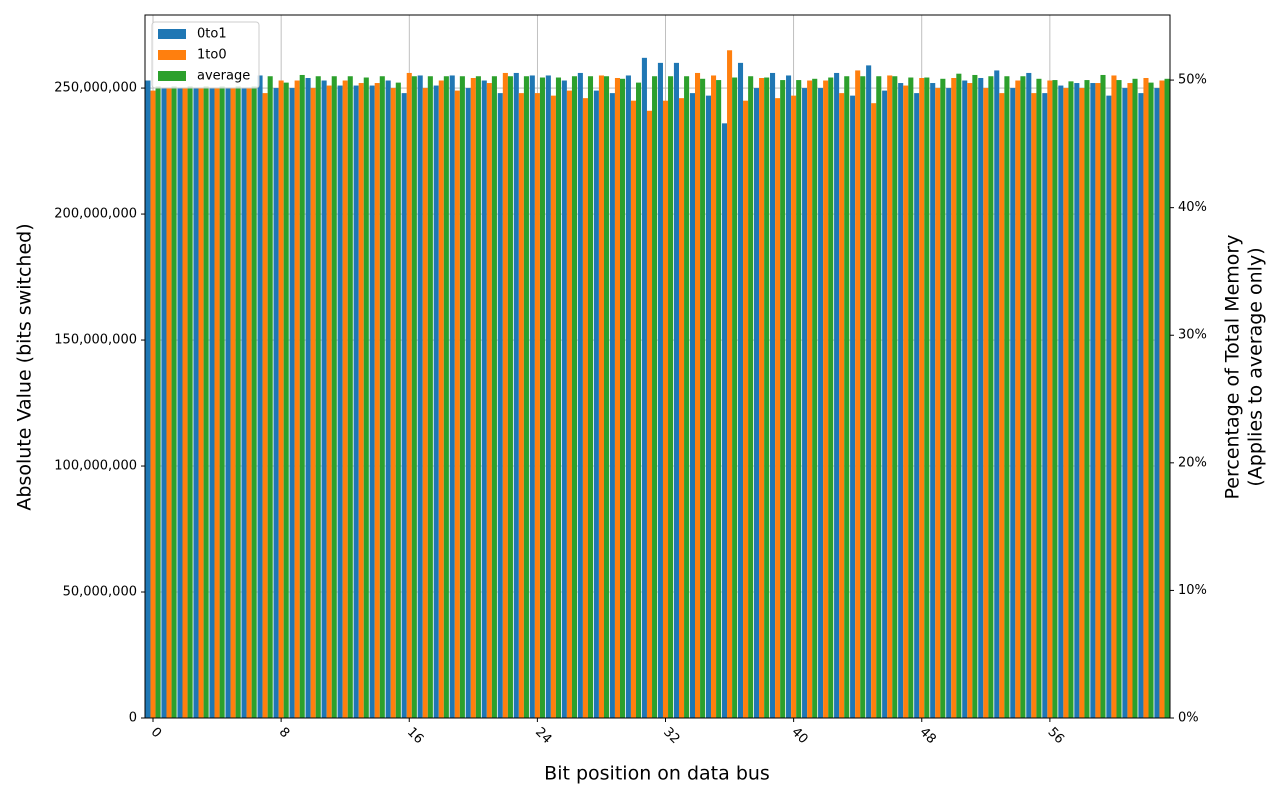 The width and height of the screenshot is (1280, 800). What do you see at coordinates (95, 466) in the screenshot?
I see `y-tick-label: 100,000,000` at bounding box center [95, 466].